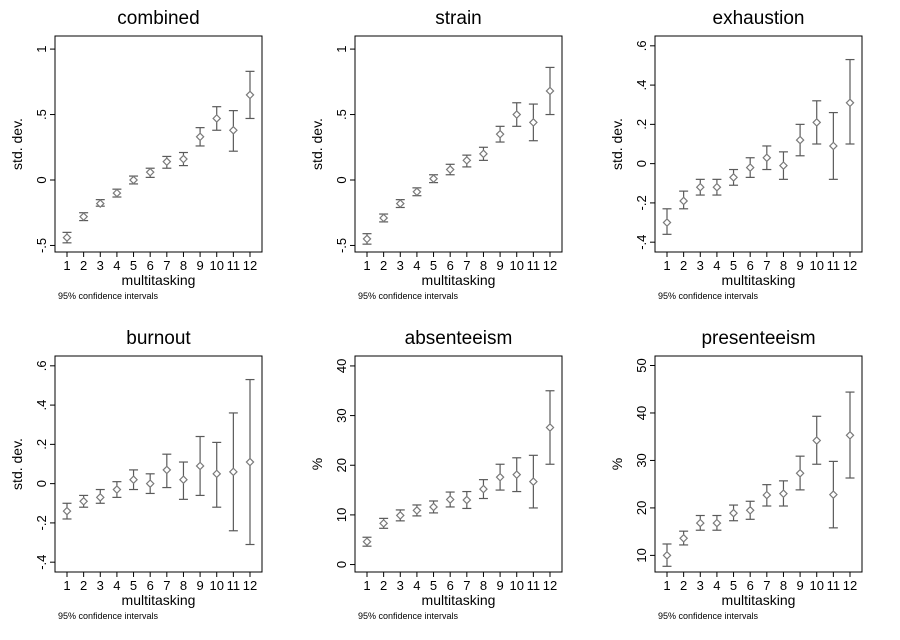  Describe the element at coordinates (458, 18) in the screenshot. I see `chart-title: strain` at that location.